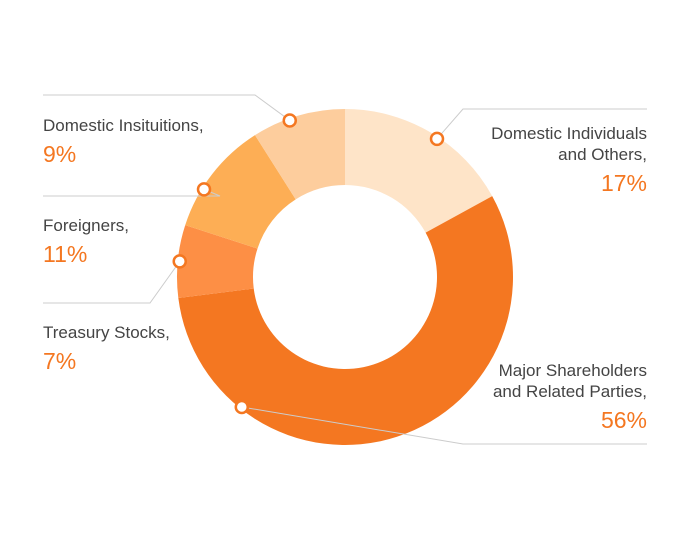 Image resolution: width=690 pixels, height=540 pixels. Describe the element at coordinates (204, 189) in the screenshot. I see `marker-foreigners` at that location.